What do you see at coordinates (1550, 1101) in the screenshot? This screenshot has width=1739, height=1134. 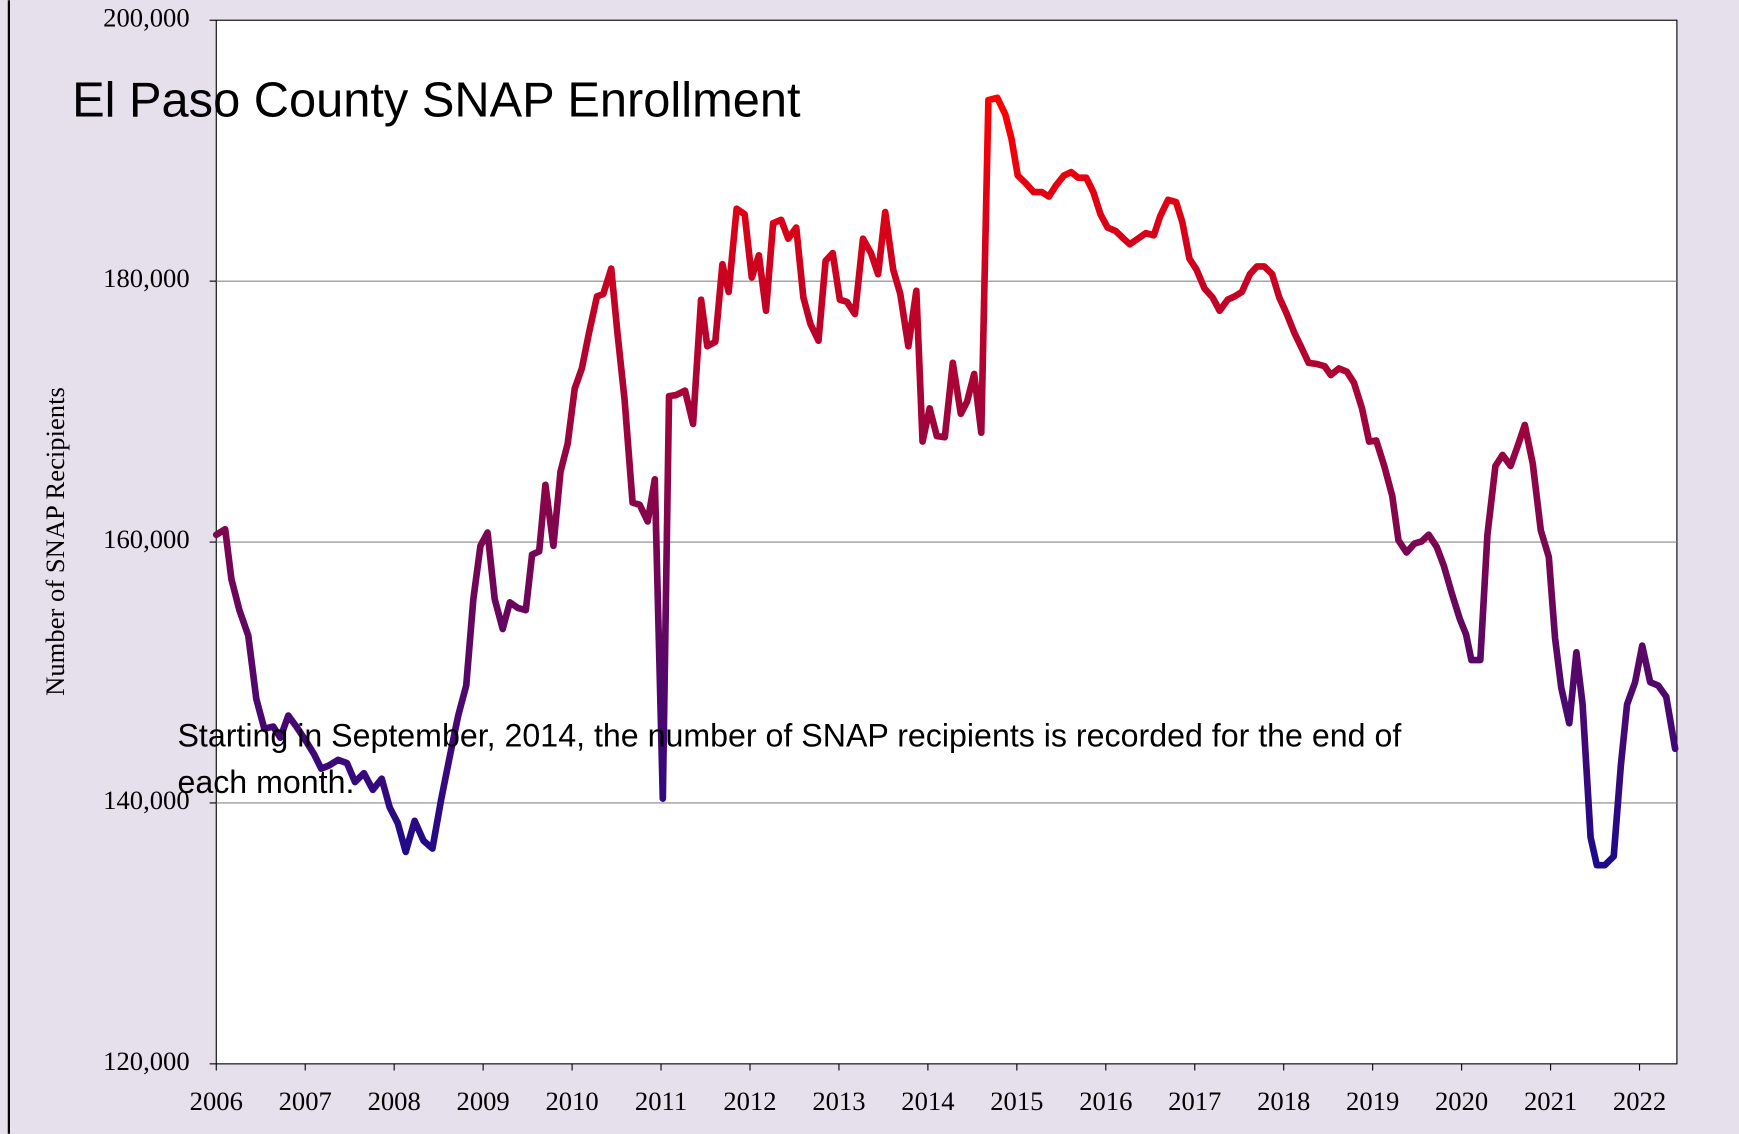 I see `x-tick-label: 2021` at bounding box center [1550, 1101].